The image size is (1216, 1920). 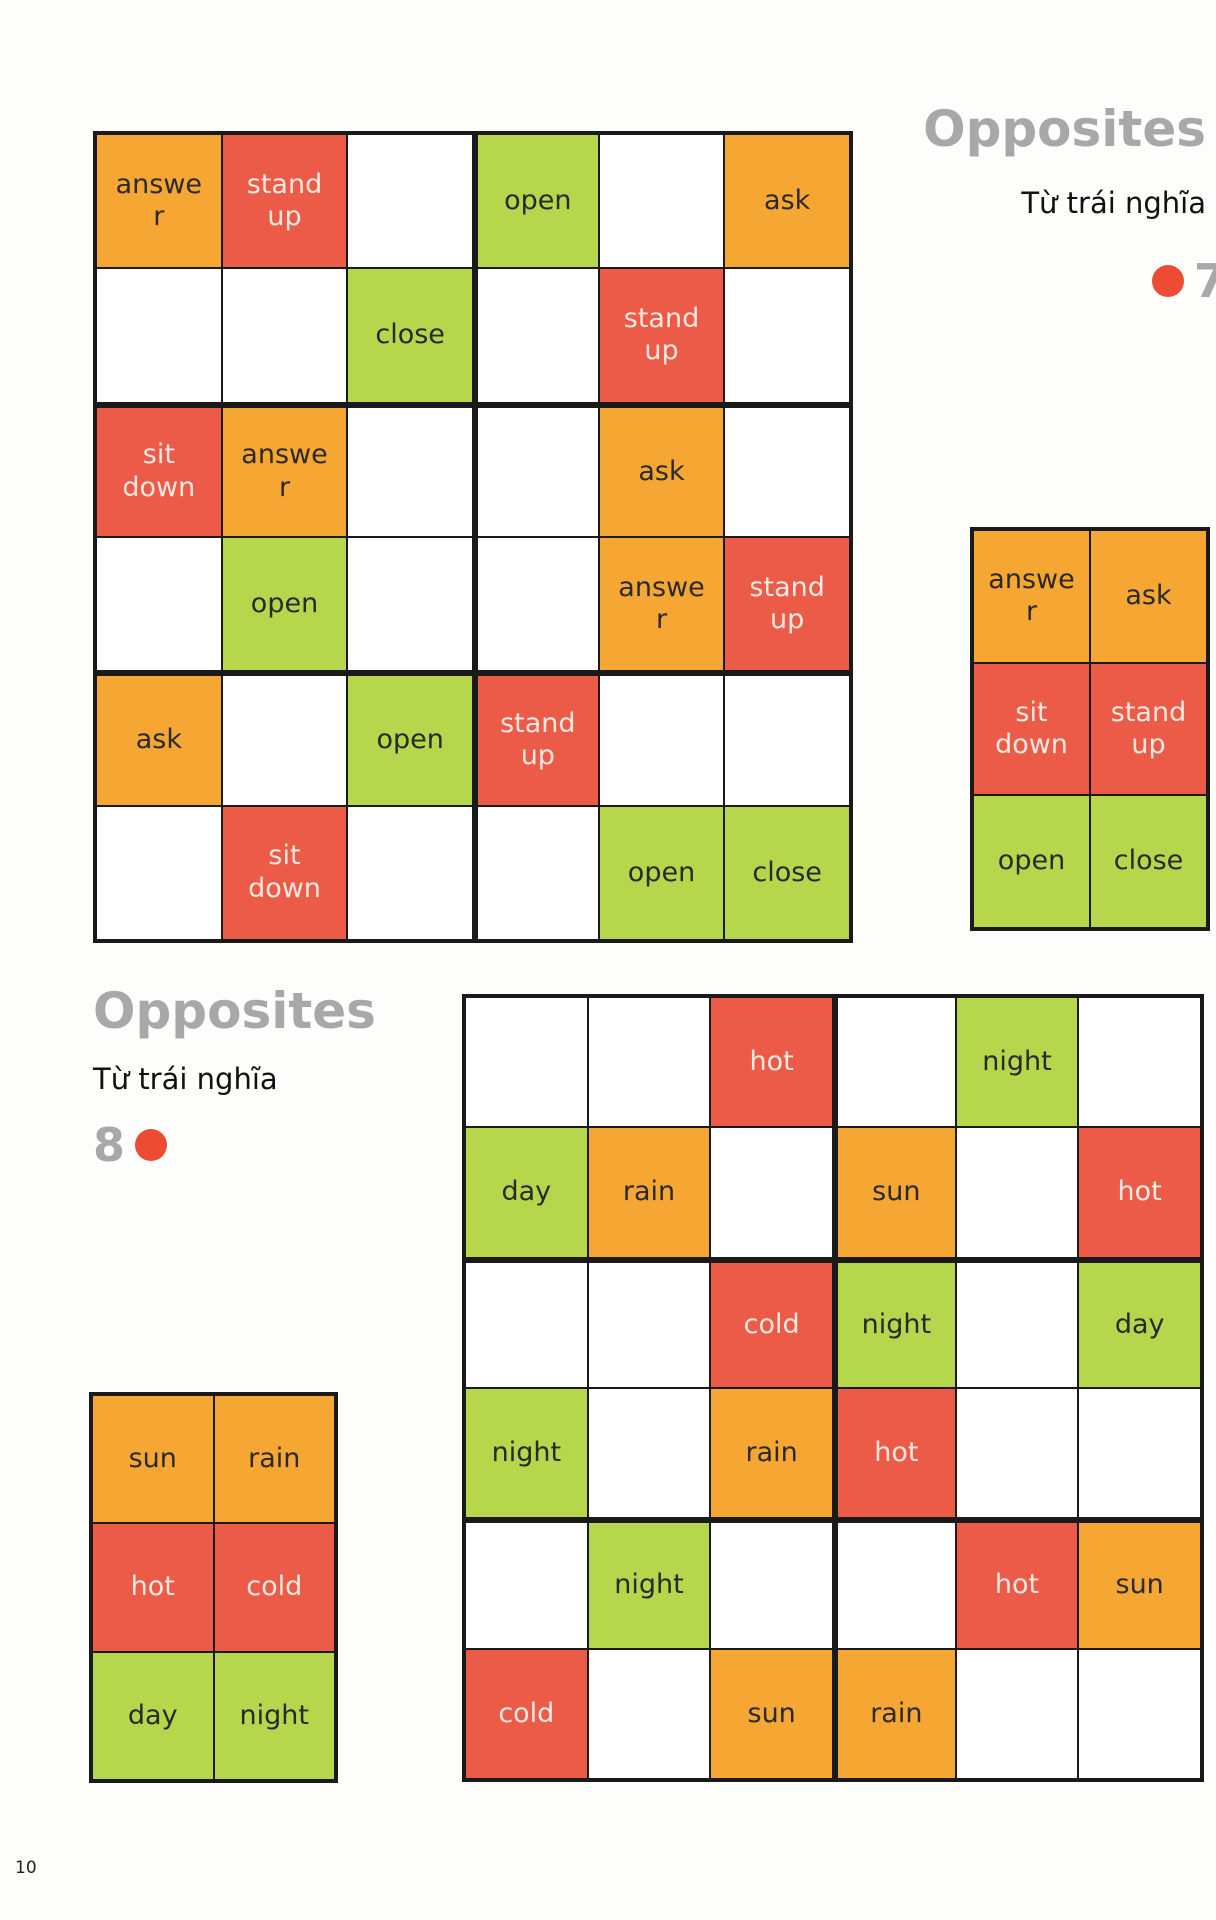 I want to click on puzzle8-number-text: 8, so click(x=109, y=1145).